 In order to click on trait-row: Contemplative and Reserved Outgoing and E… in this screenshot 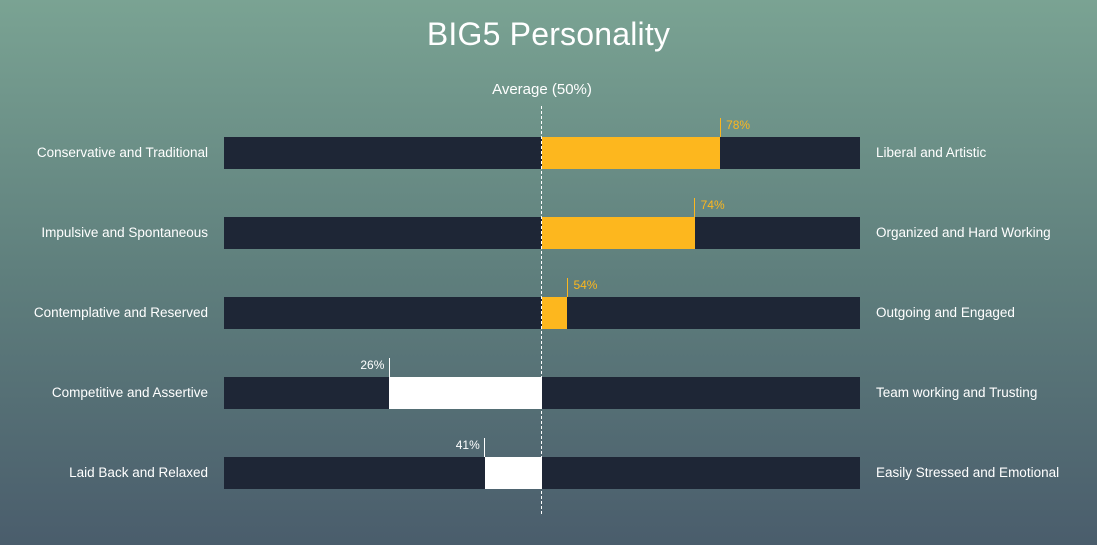, I will do `click(548, 303)`.